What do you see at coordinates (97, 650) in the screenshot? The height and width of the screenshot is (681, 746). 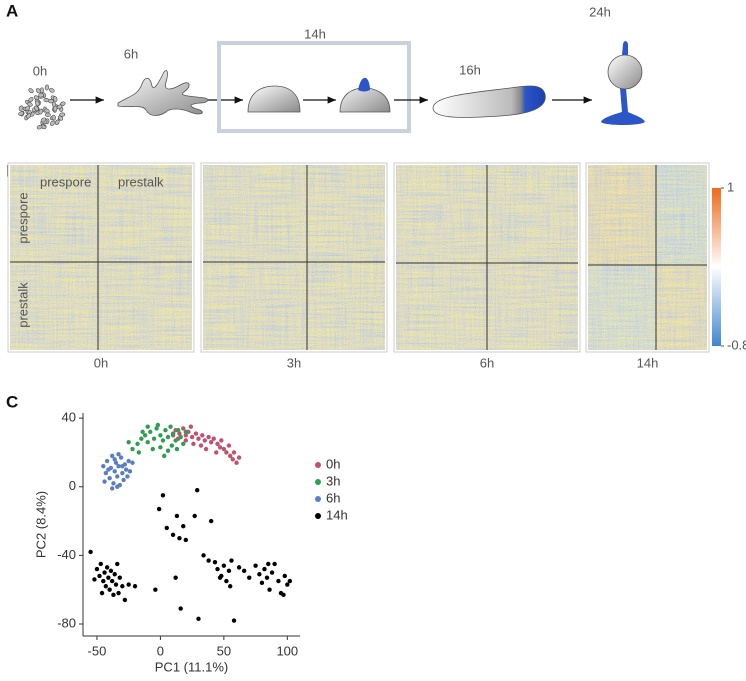 I see `x-tick-label: -50` at bounding box center [97, 650].